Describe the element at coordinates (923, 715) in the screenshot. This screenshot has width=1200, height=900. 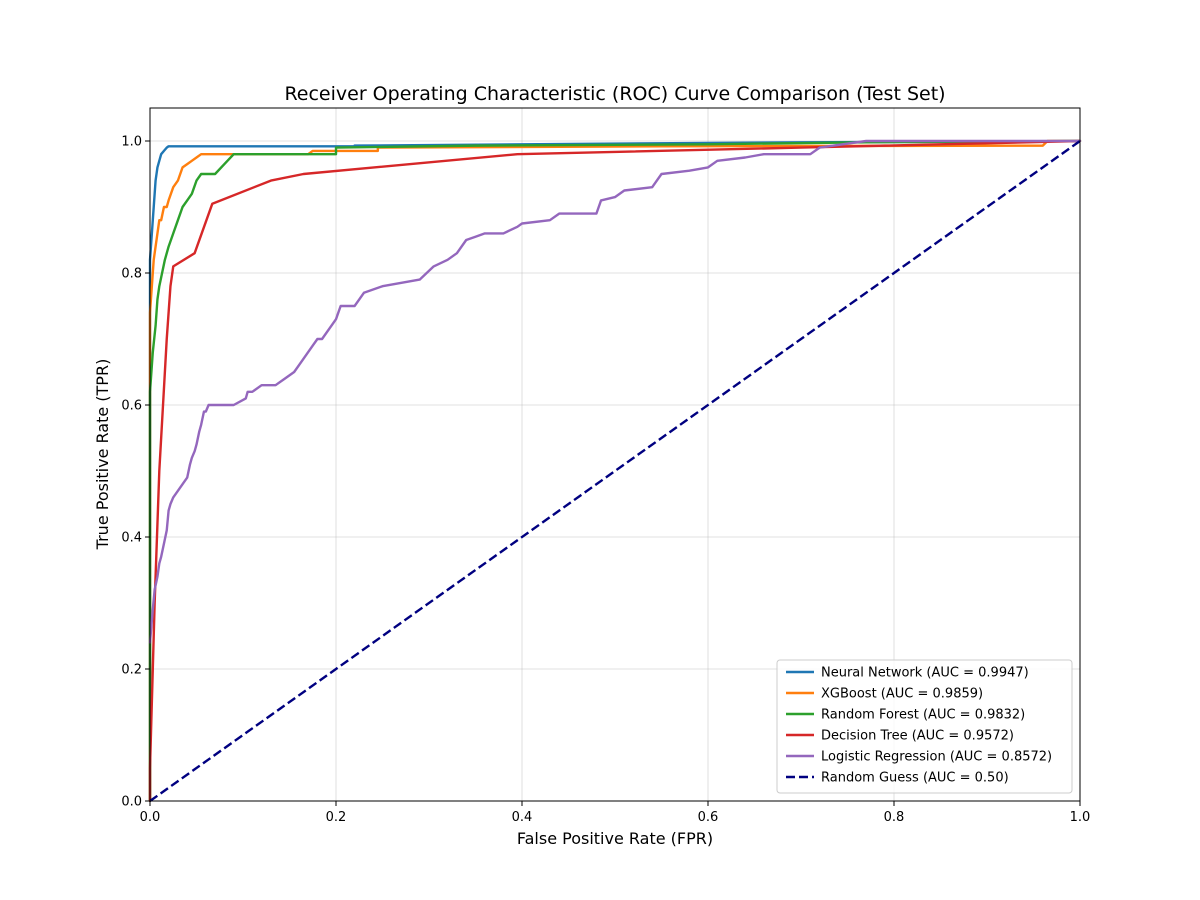
I see `legend-entry-label: Random Forest (AUC = 0.9832)` at that location.